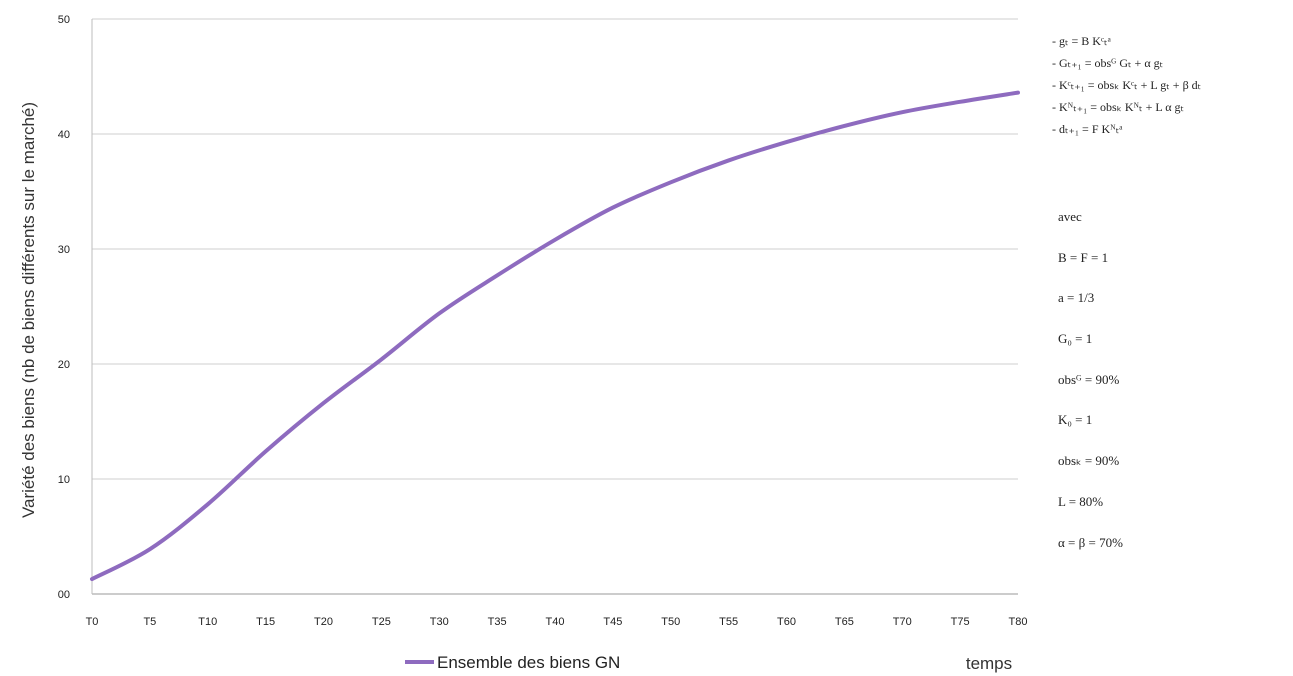  What do you see at coordinates (902, 622) in the screenshot?
I see `x-tick-label: T70` at bounding box center [902, 622].